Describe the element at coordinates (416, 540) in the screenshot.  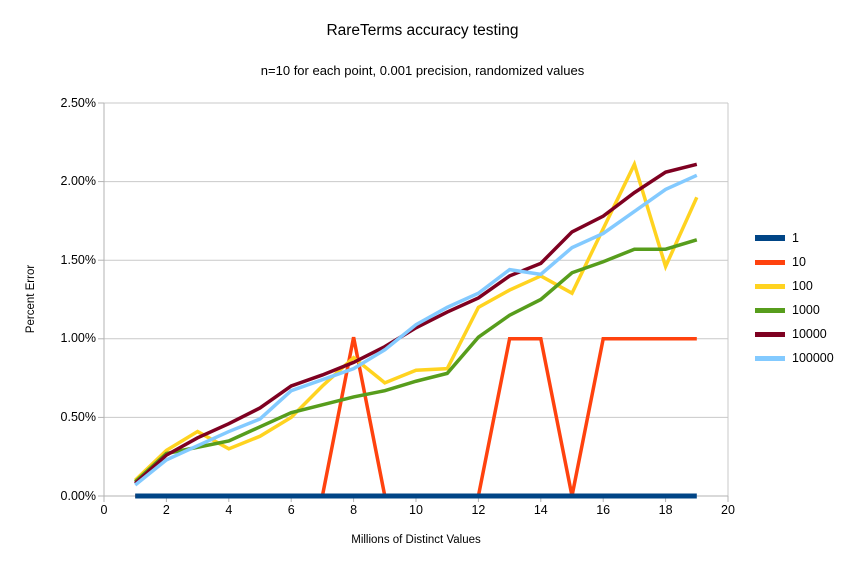
I see `x-axis-label: Millions of Distinct Values` at that location.